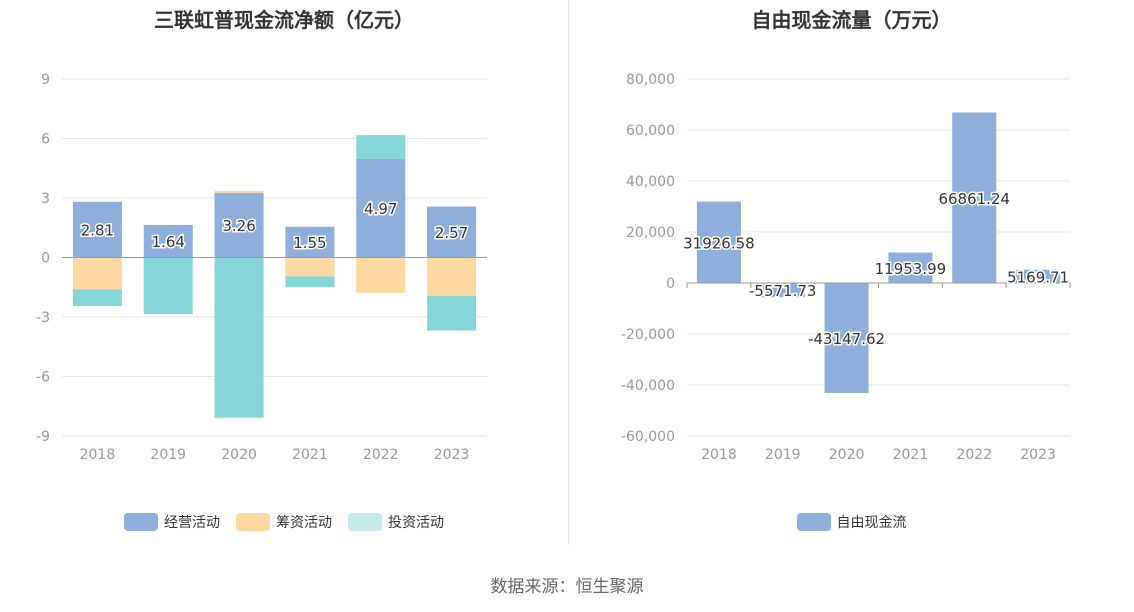 The width and height of the screenshot is (1134, 612). Describe the element at coordinates (43, 437) in the screenshot. I see `y-tick-label: -9` at that location.